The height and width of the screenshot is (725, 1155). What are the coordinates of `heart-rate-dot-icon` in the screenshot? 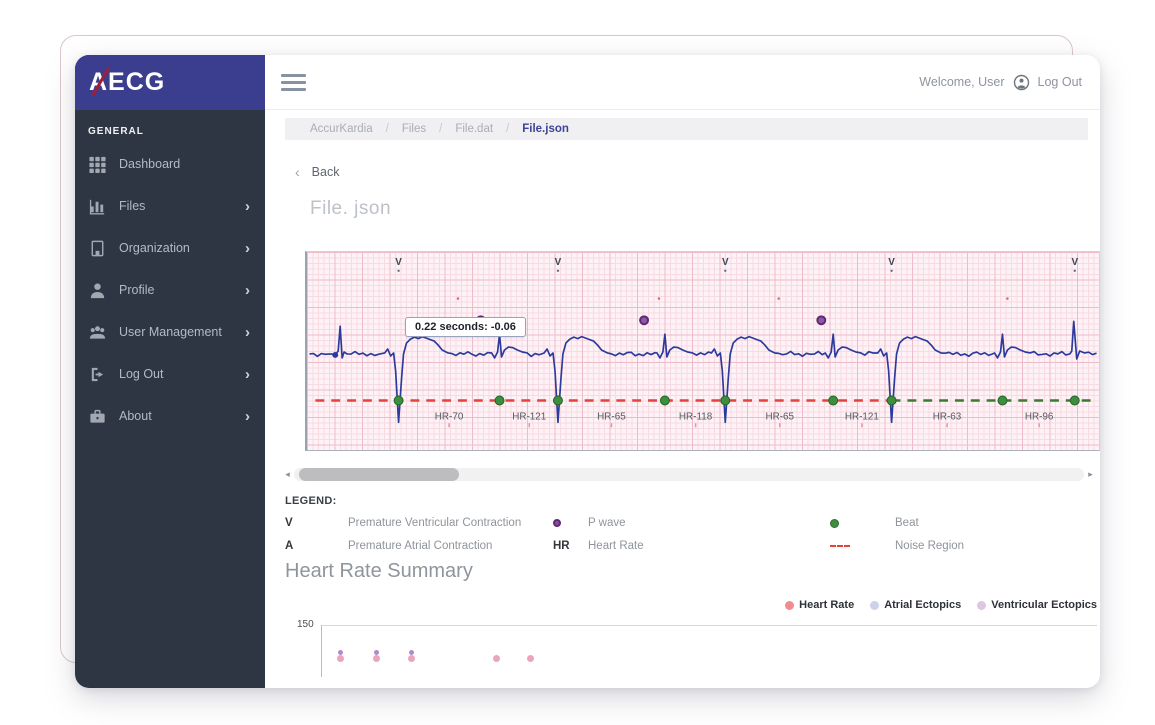 It's located at (790, 605).